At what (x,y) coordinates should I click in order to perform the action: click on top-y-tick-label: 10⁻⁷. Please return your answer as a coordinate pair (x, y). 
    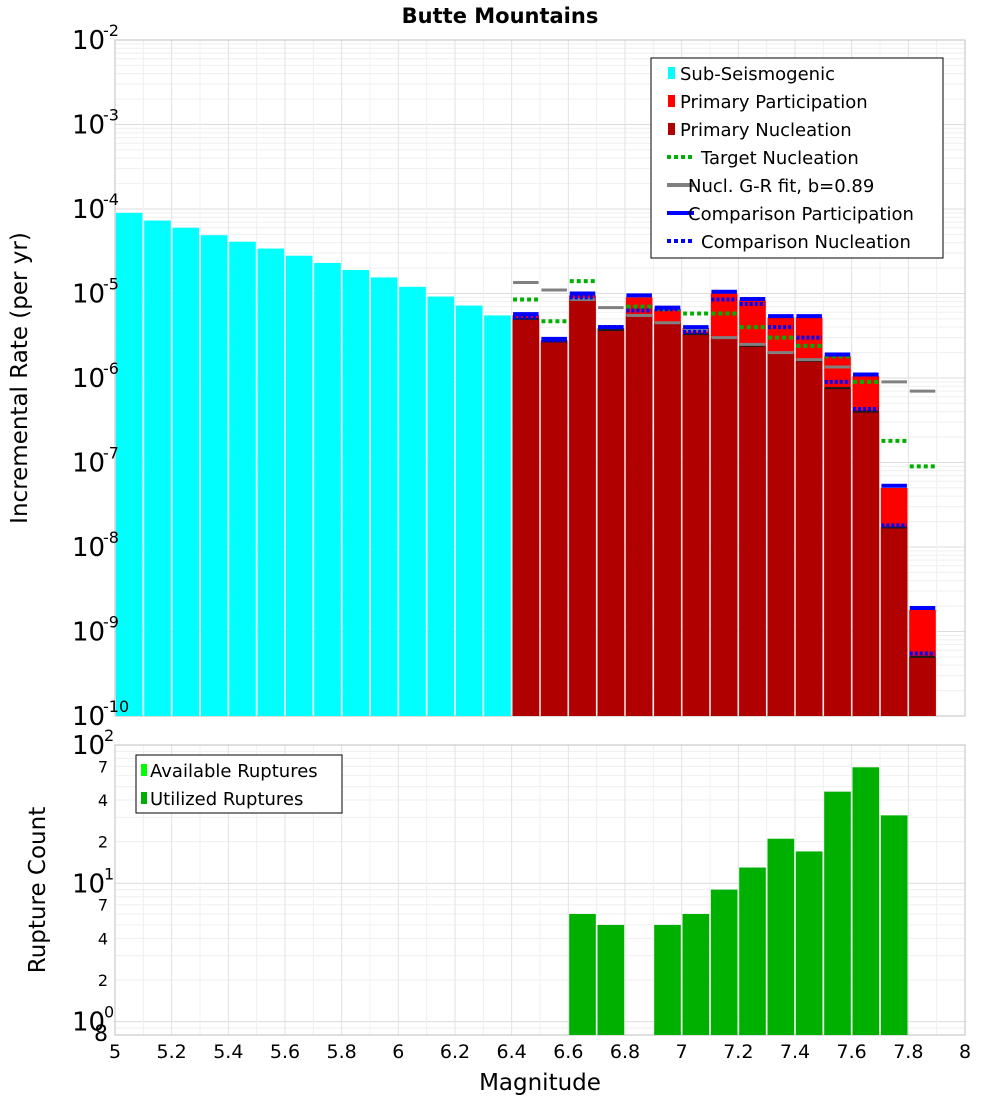
    Looking at the image, I should click on (95, 461).